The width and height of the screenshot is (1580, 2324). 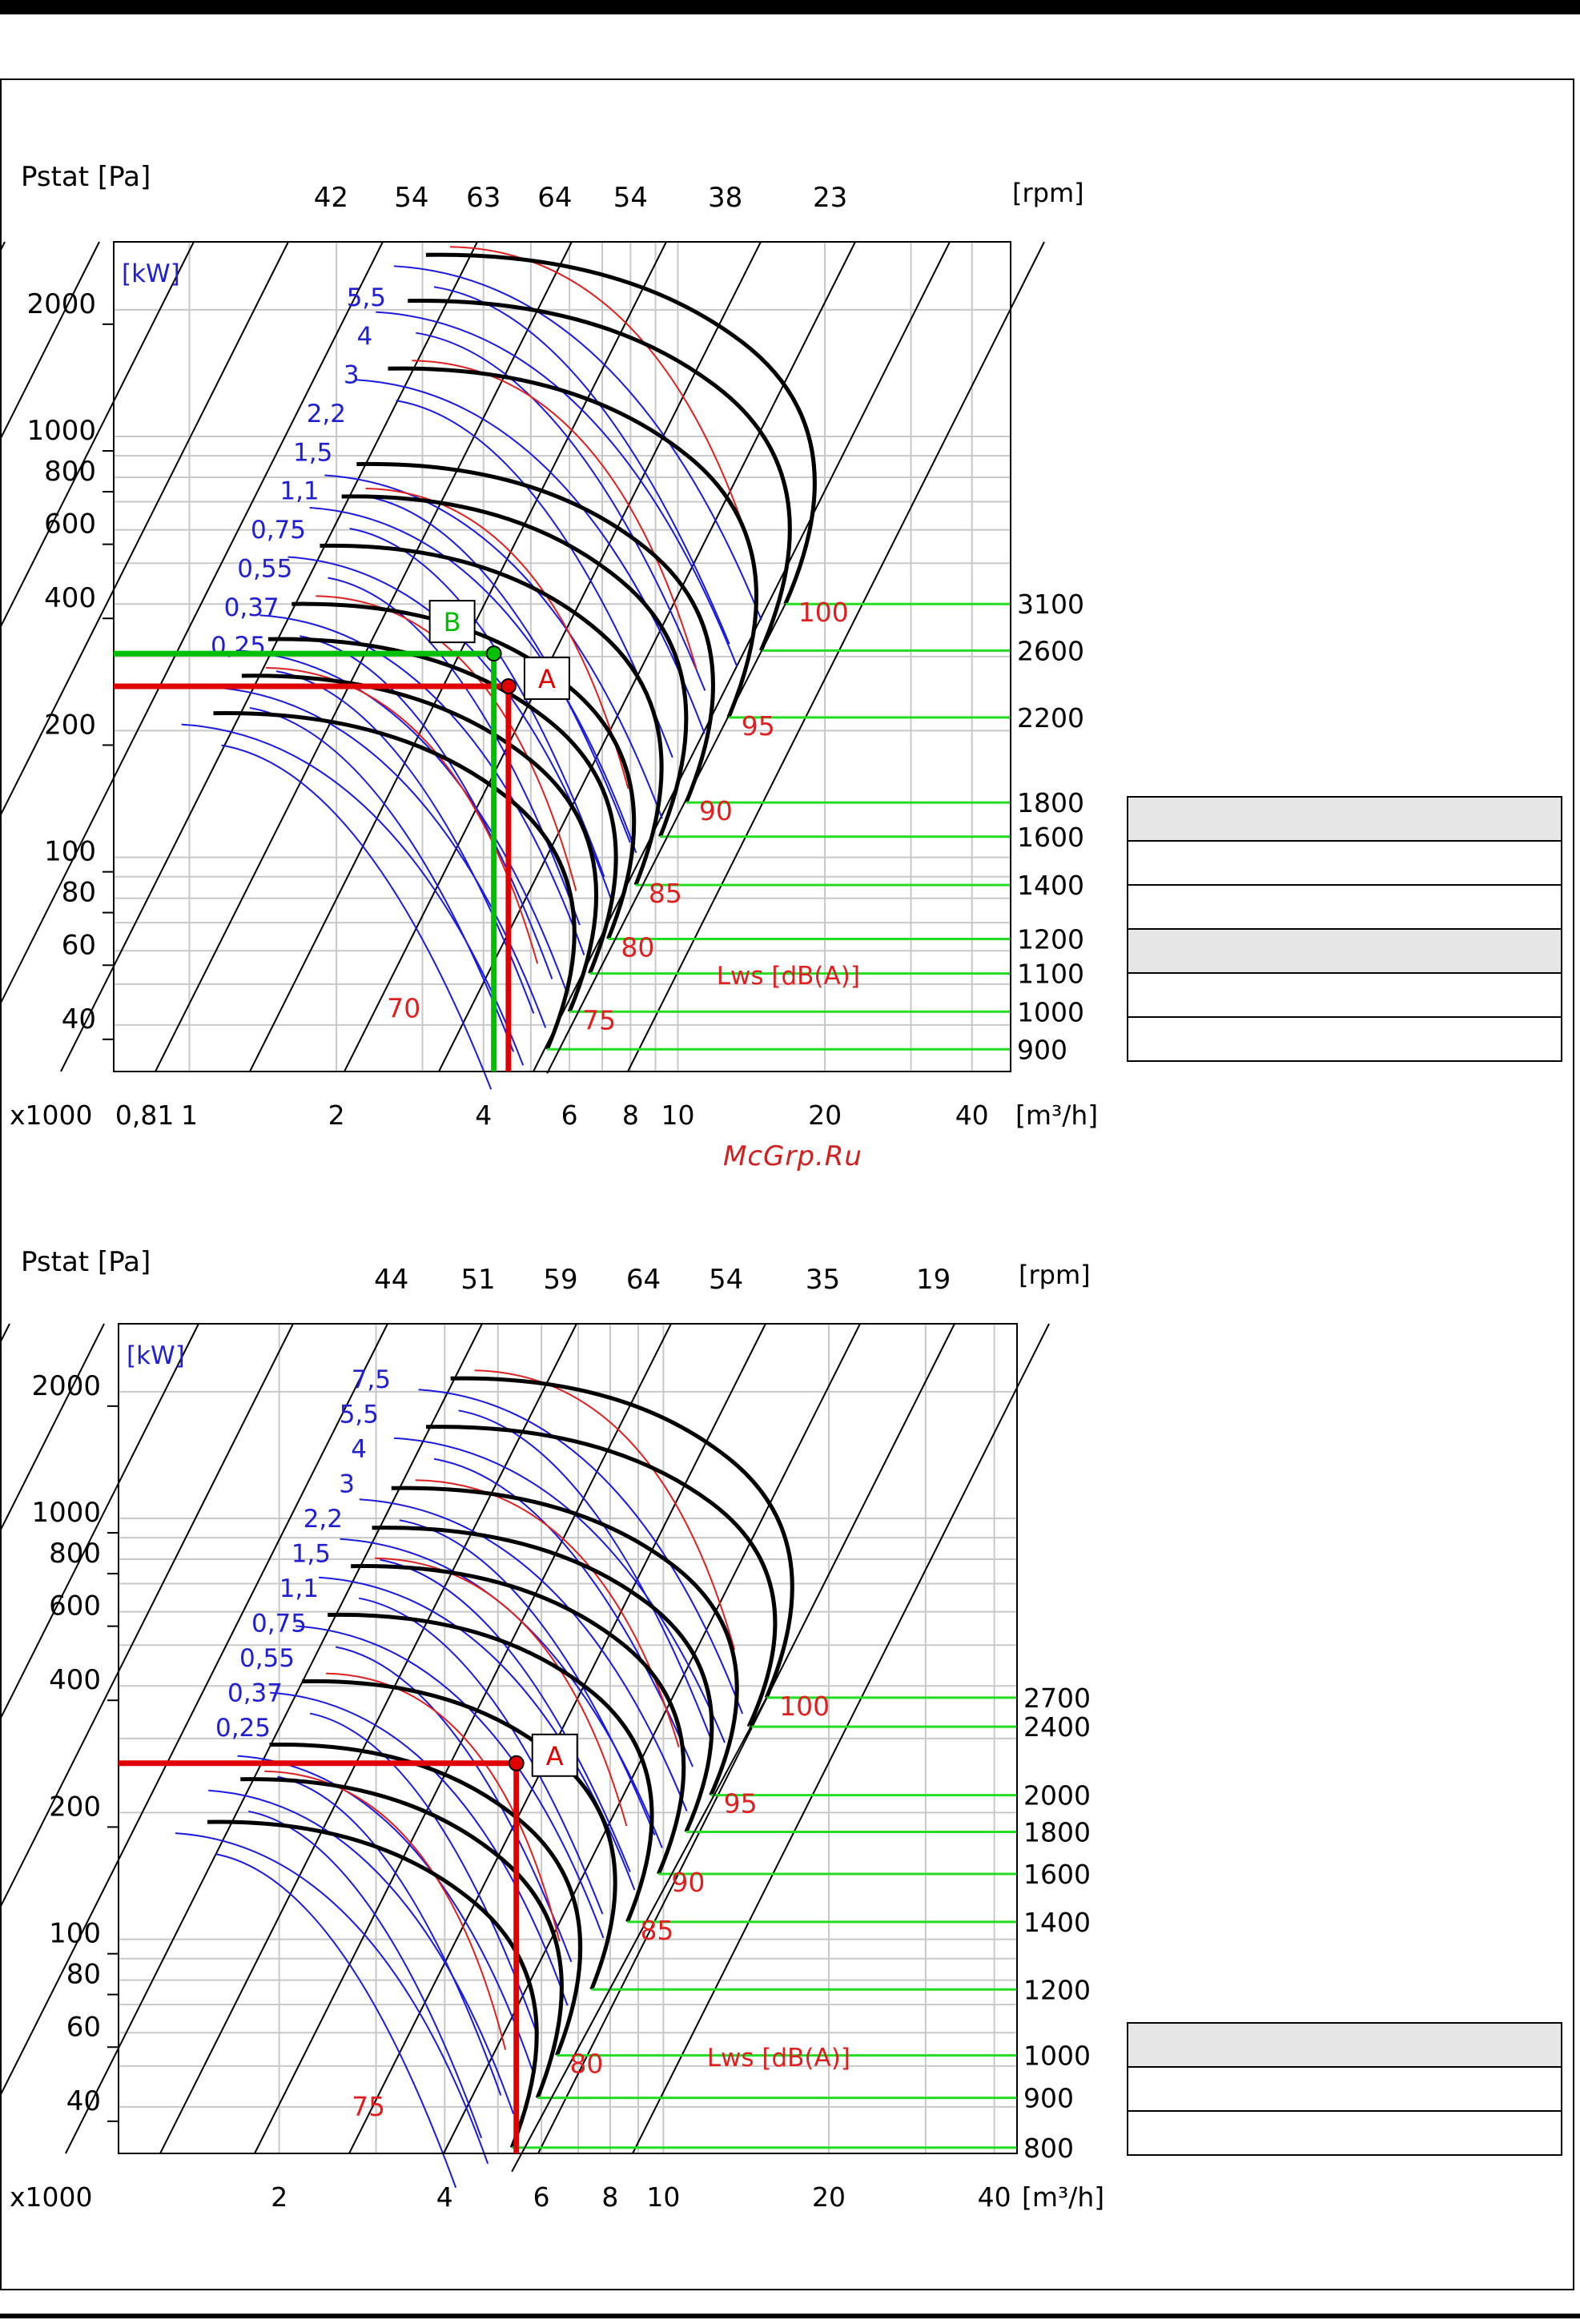 I want to click on y-tick-label: 200, so click(x=70, y=725).